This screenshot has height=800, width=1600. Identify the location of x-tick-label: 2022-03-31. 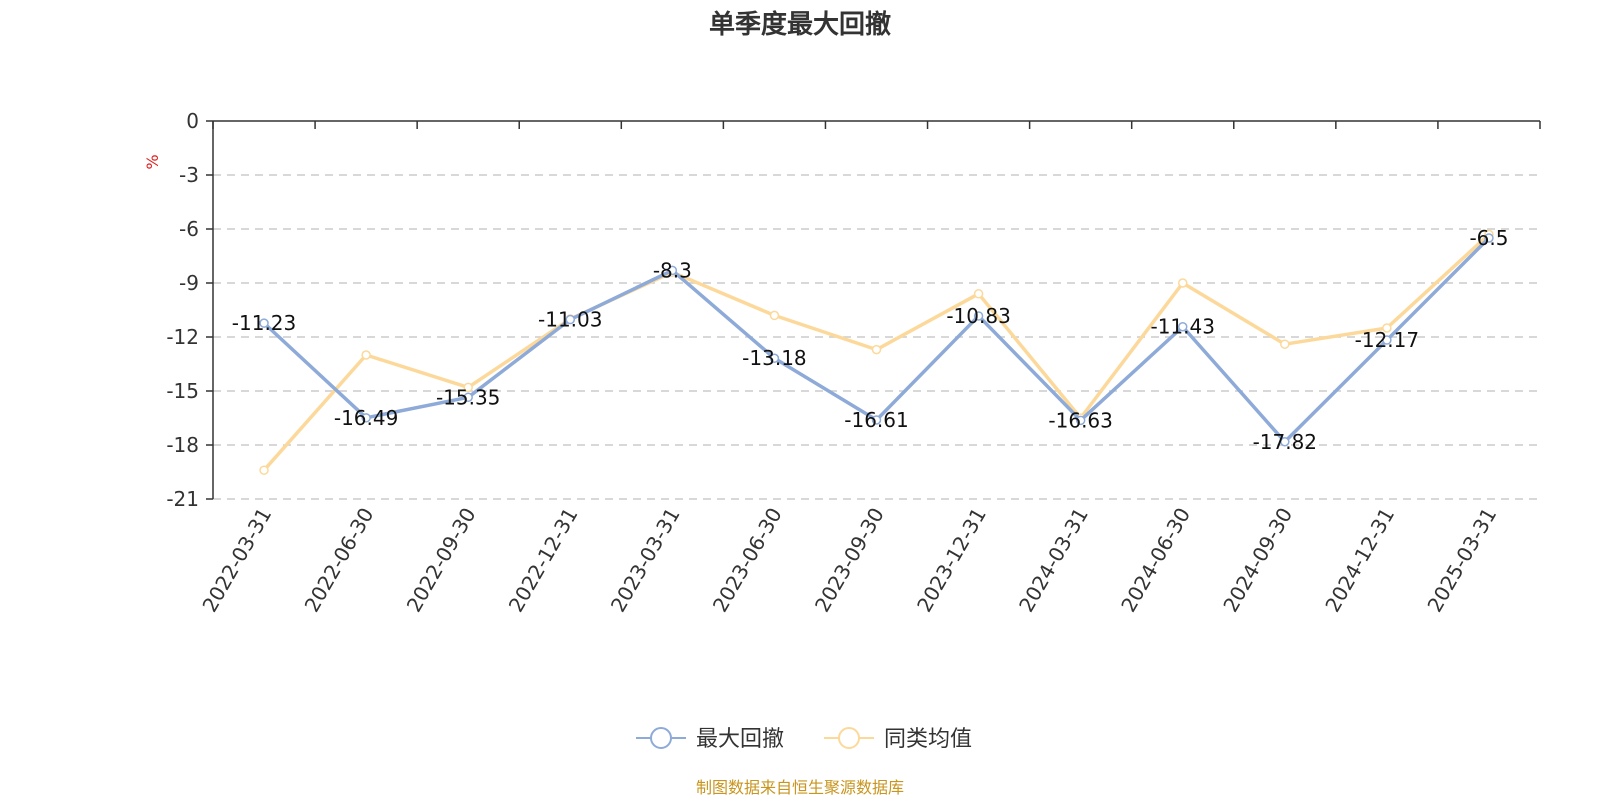
(236, 560).